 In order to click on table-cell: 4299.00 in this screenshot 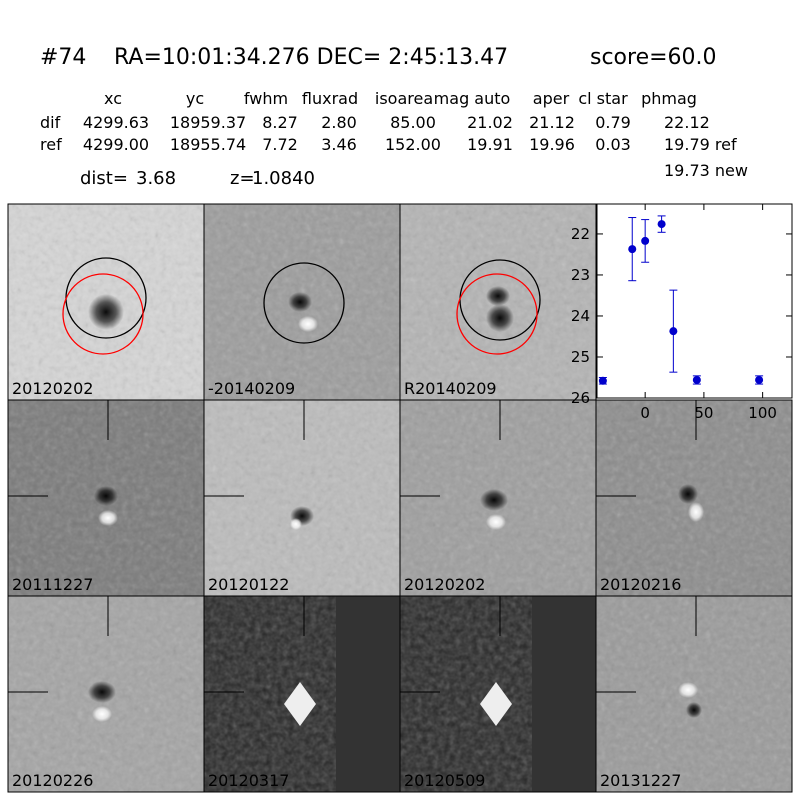, I will do `click(116, 144)`.